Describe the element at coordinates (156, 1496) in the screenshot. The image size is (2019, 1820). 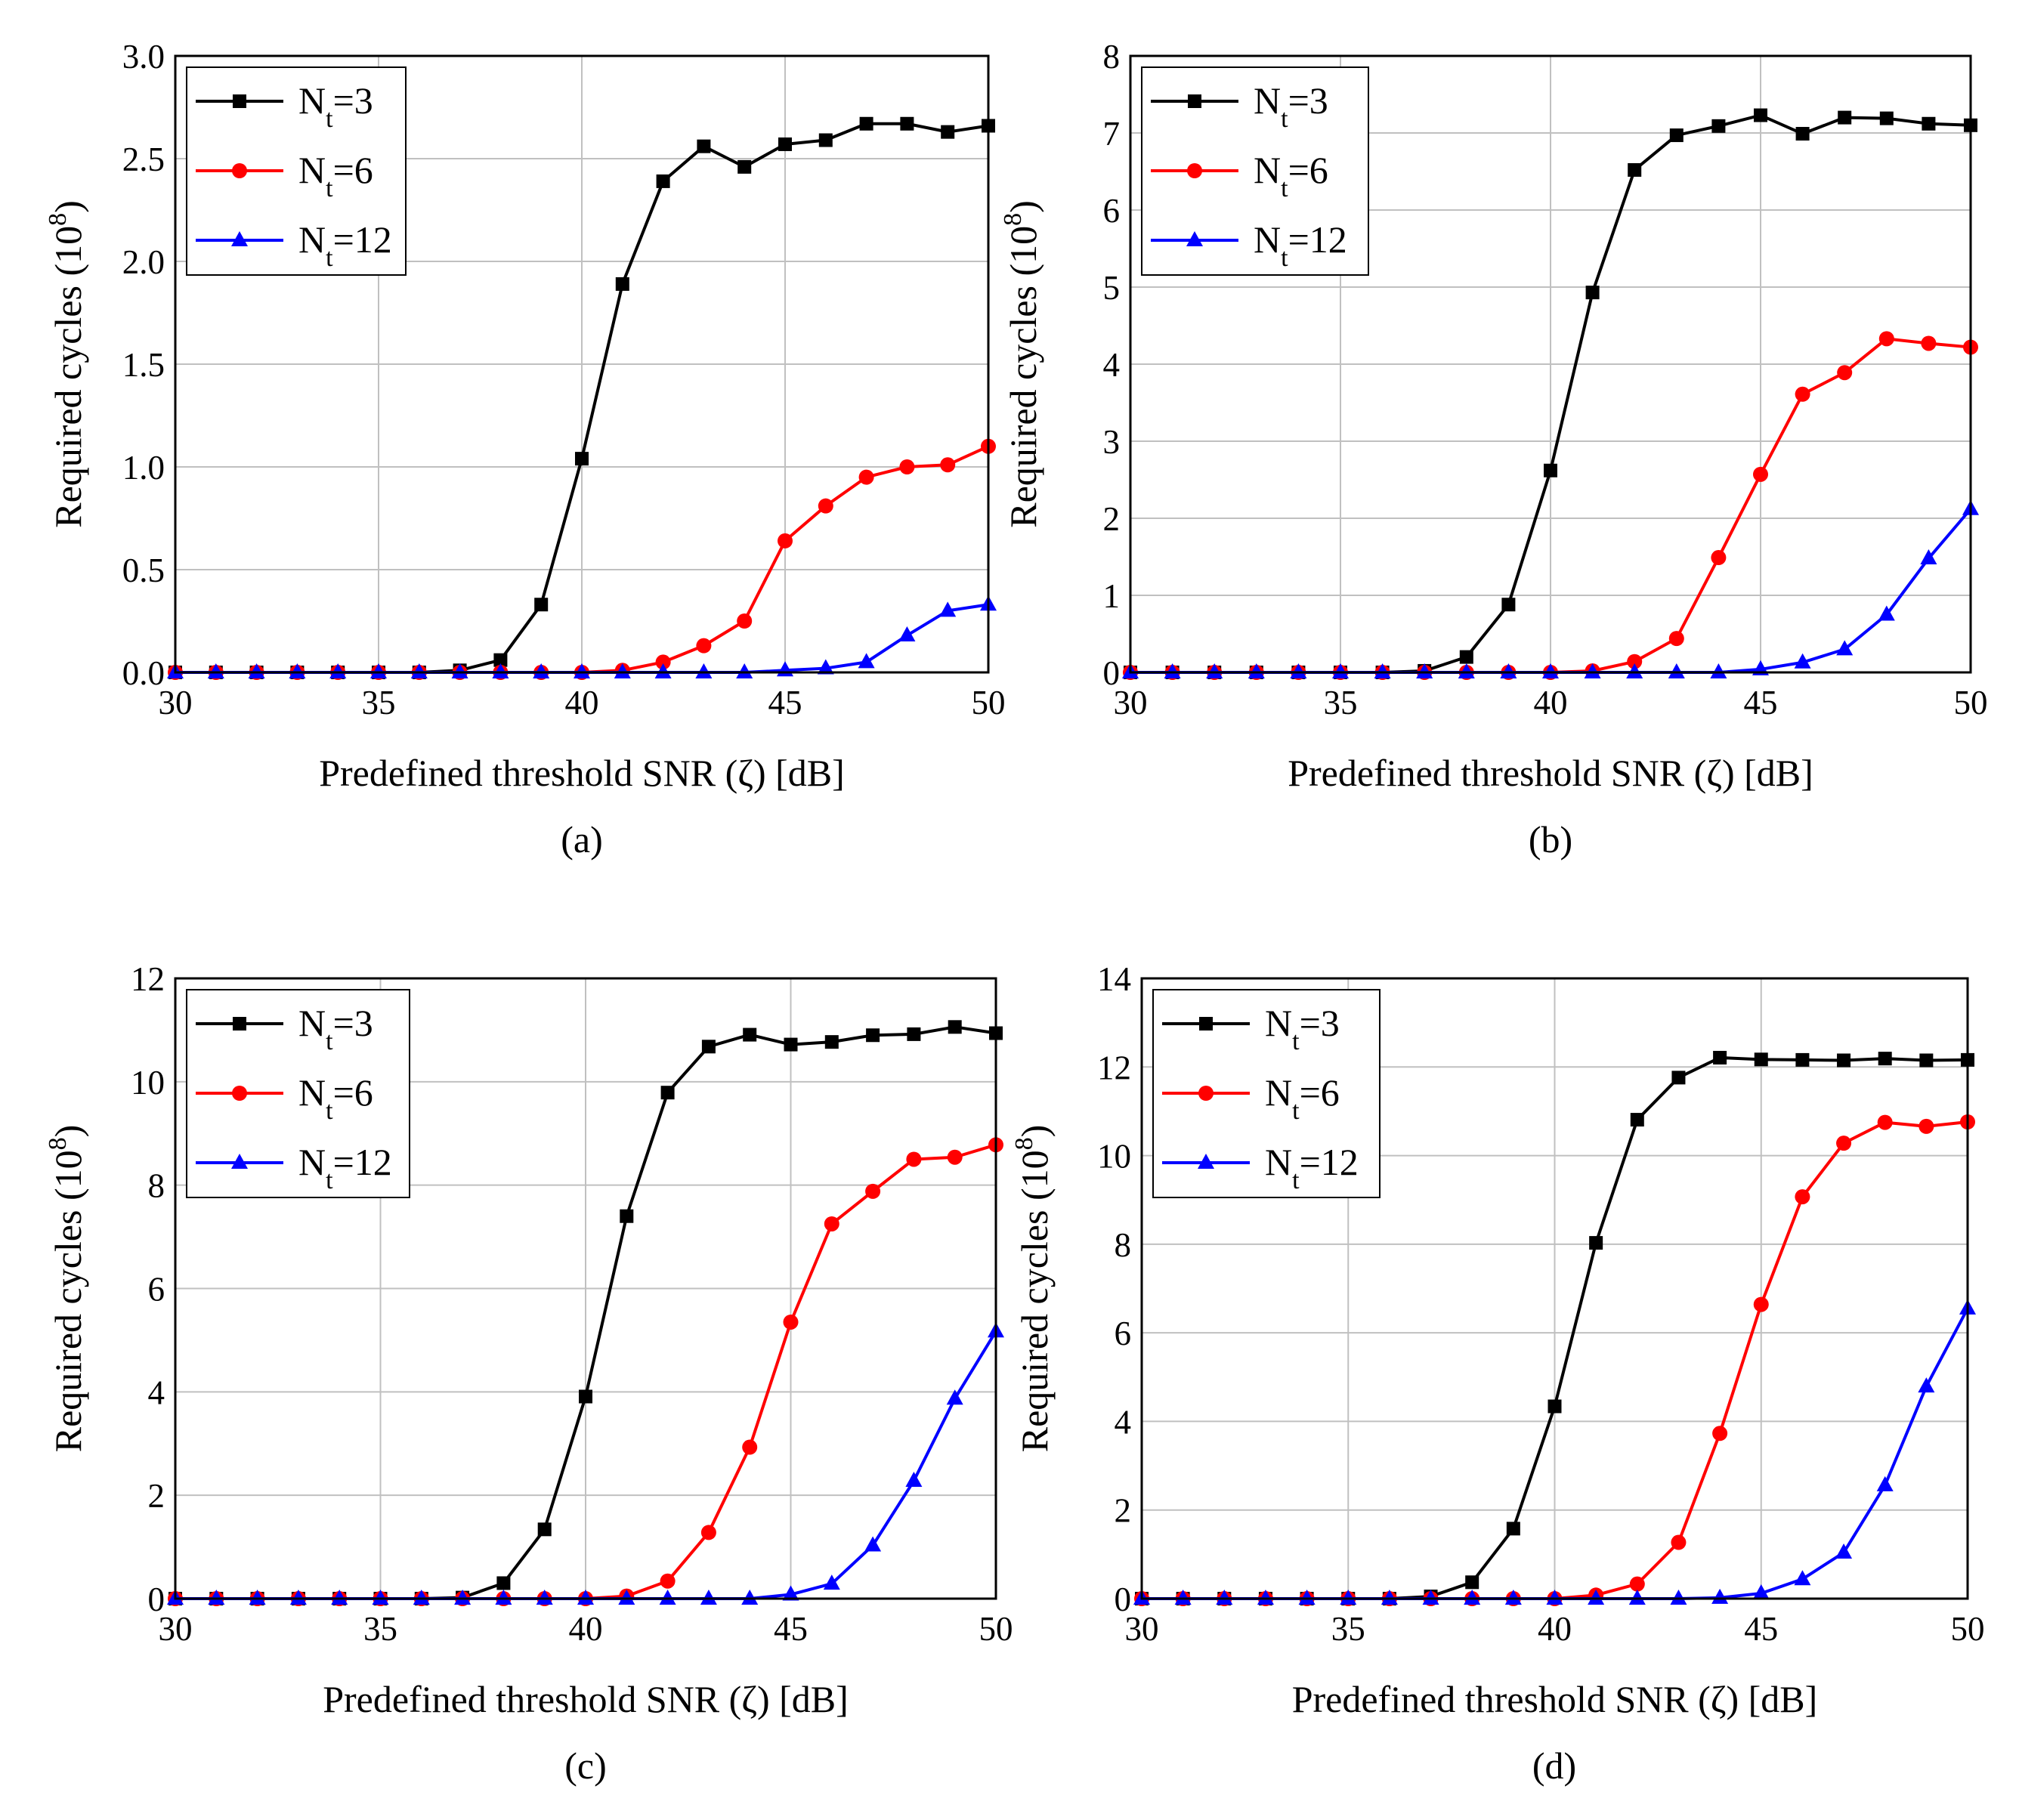
I see `y-tick-label: 2` at that location.